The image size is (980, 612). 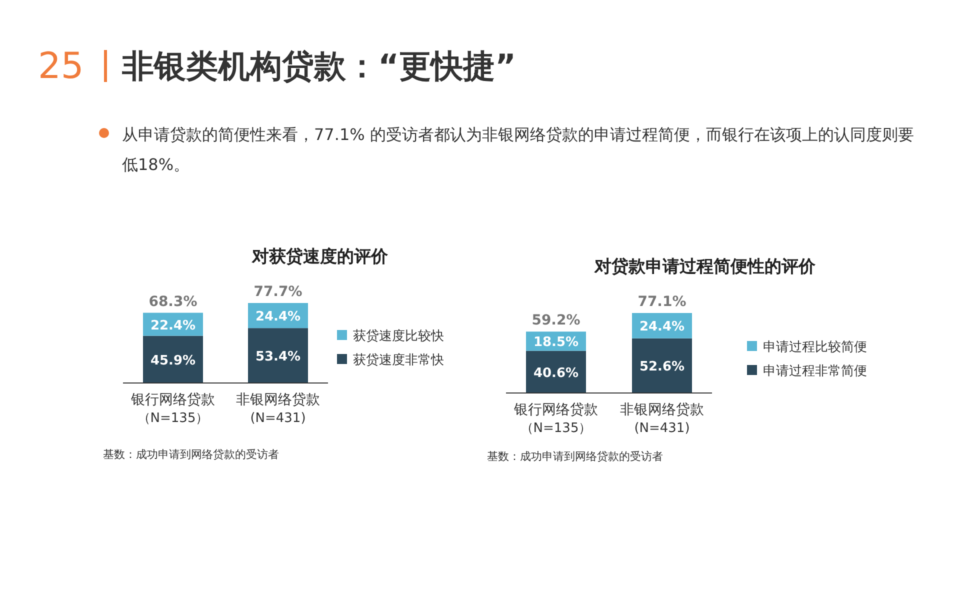 I want to click on data-label: 53.4%, so click(x=278, y=357).